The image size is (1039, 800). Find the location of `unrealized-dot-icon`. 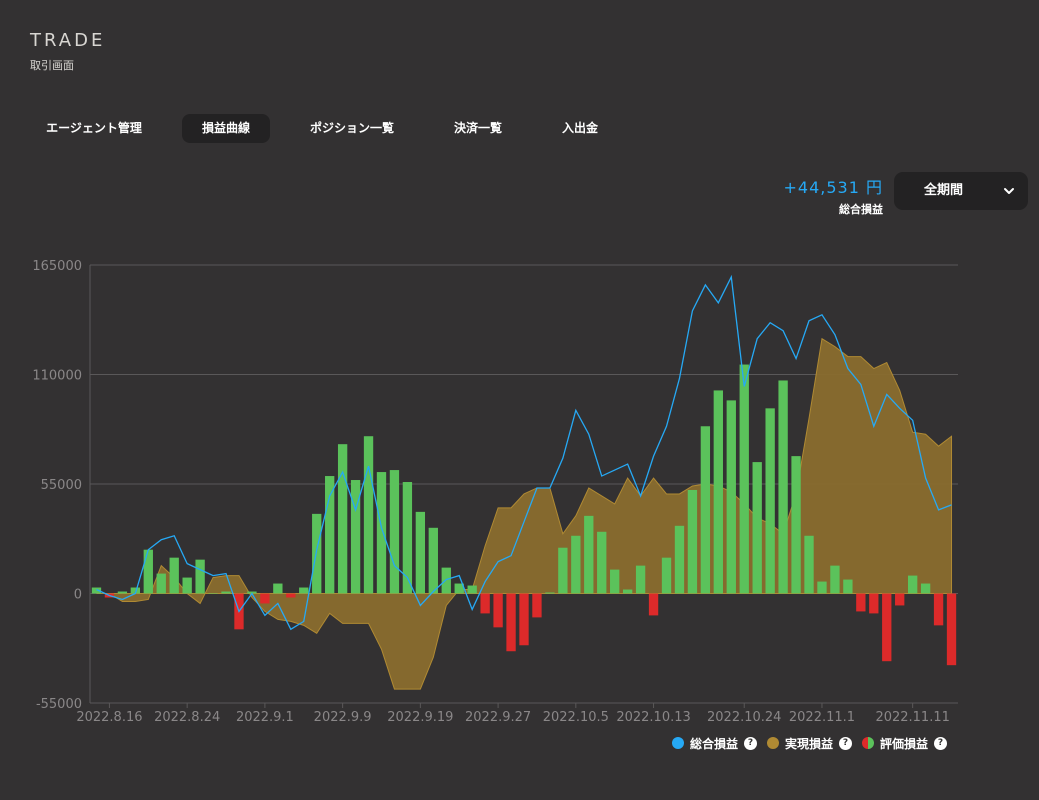

unrealized-dot-icon is located at coordinates (867, 743).